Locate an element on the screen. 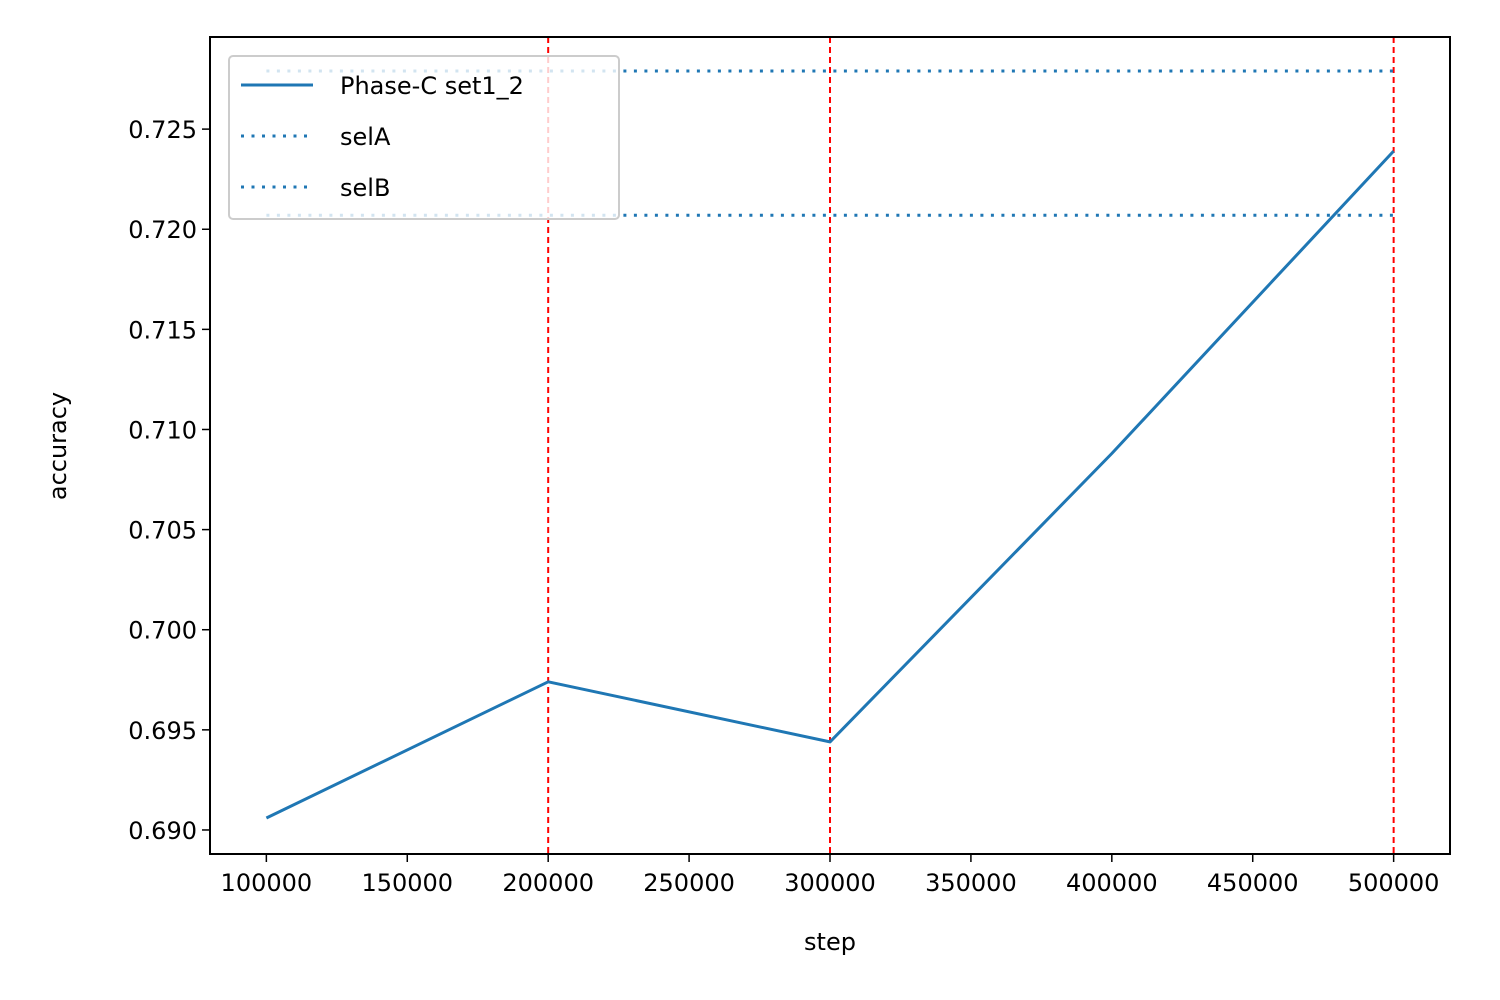  x-axis-label: step is located at coordinates (830, 942).